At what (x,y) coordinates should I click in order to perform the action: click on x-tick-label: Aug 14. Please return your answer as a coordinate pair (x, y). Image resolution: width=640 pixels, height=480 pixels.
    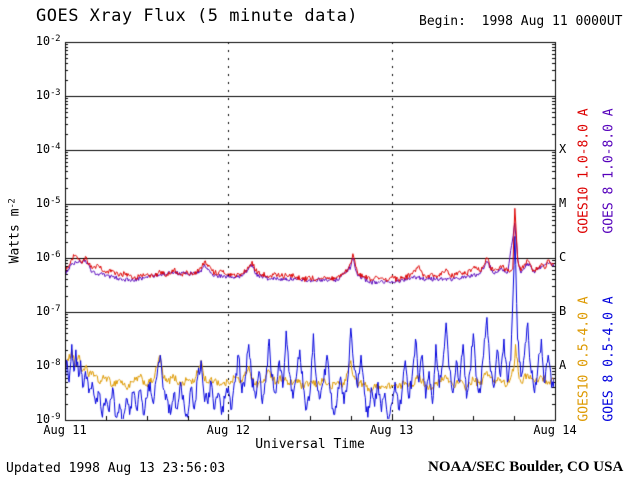
    Looking at the image, I should click on (555, 430).